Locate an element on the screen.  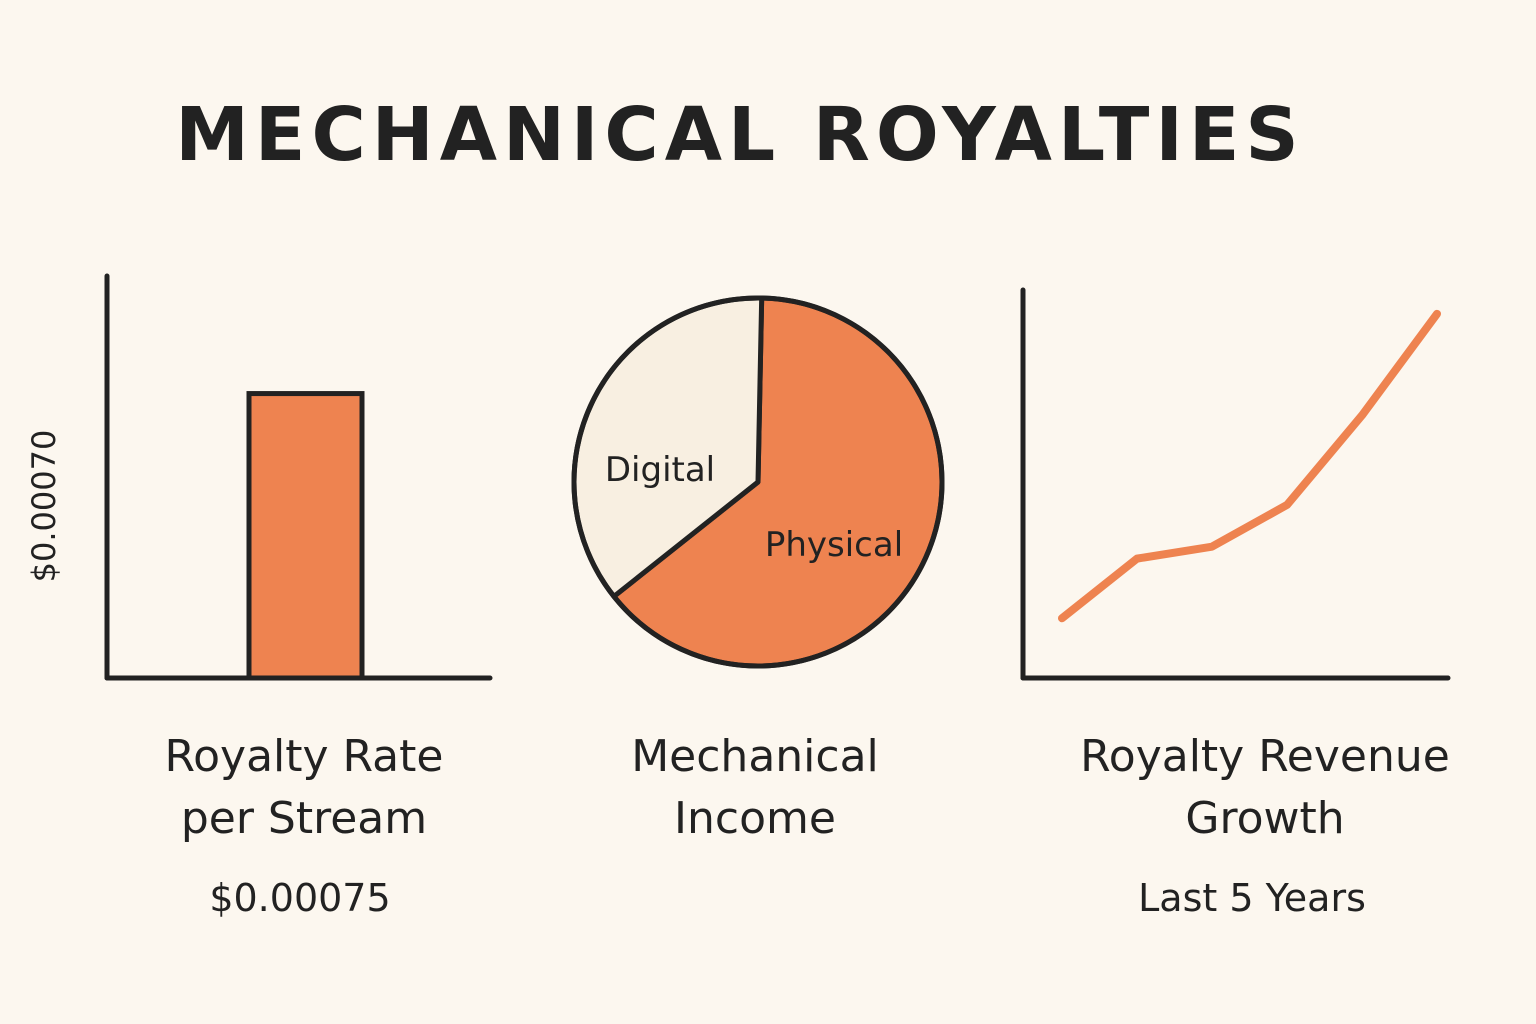
bar-chart-value-label: $0.00075 is located at coordinates (300, 898).